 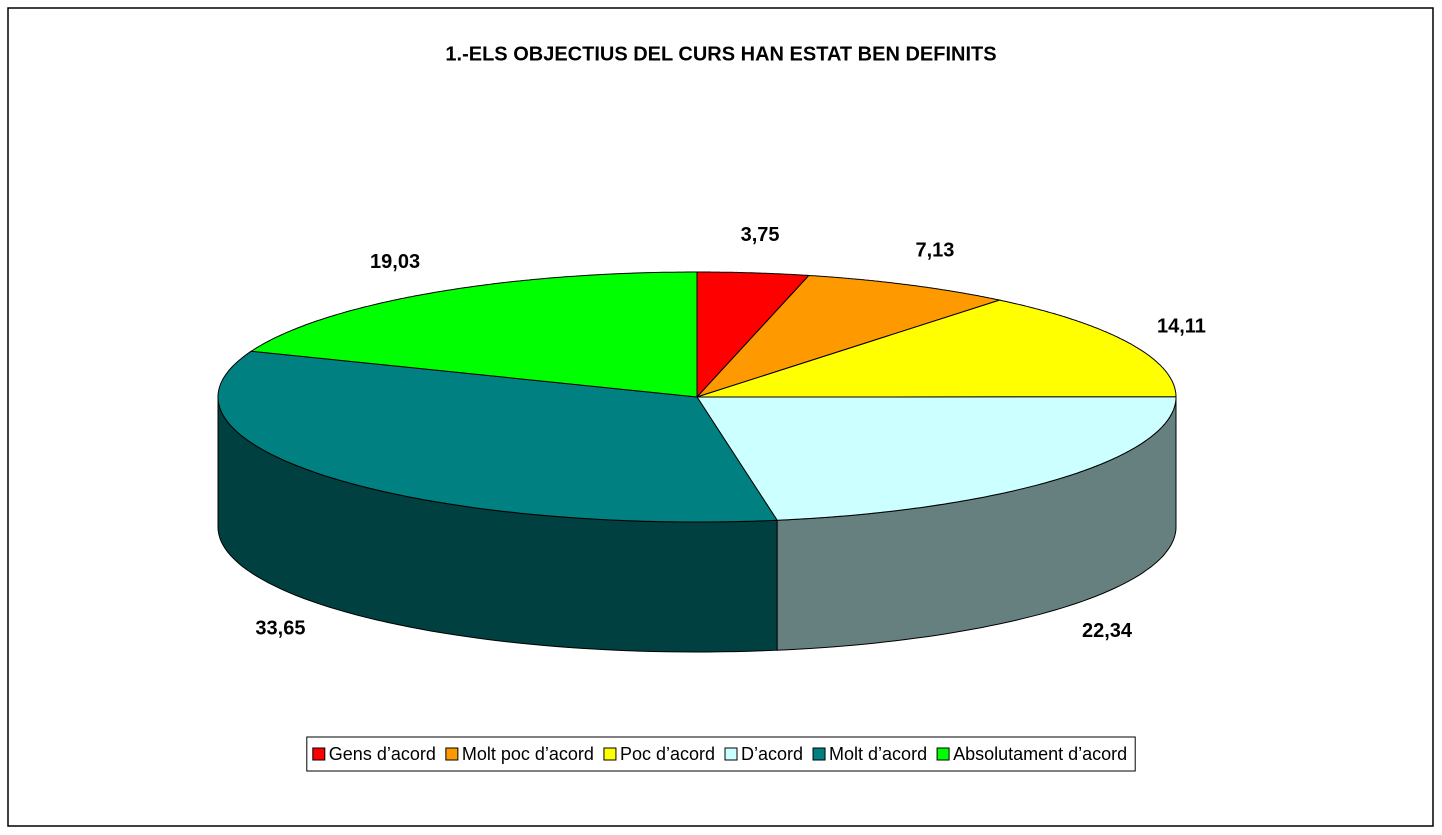 What do you see at coordinates (395, 262) in the screenshot?
I see `data-label: 19,03` at bounding box center [395, 262].